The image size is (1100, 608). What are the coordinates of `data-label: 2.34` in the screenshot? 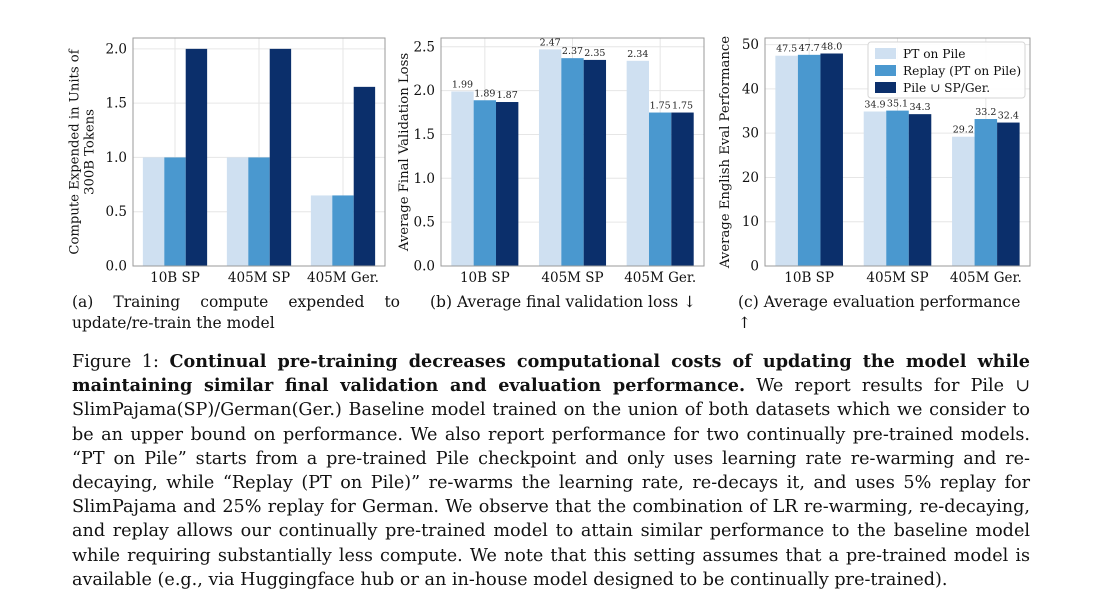 It's located at (637, 54).